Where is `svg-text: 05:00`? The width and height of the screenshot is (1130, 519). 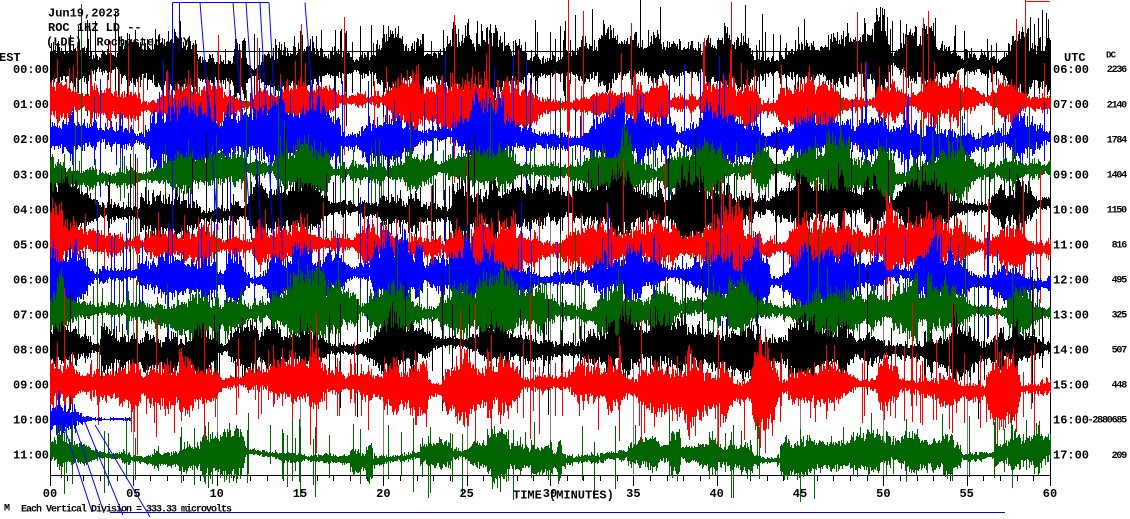 svg-text: 05:00 is located at coordinates (31, 245).